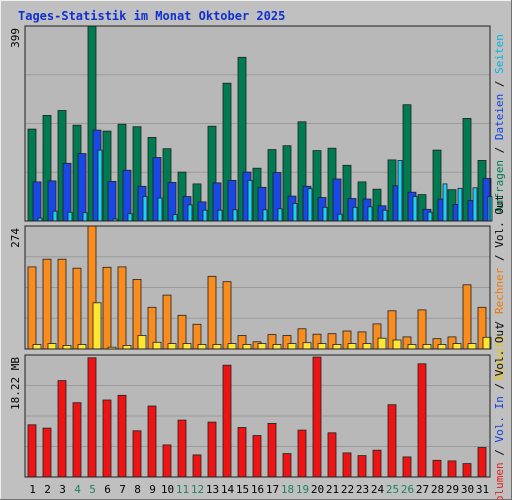 This screenshot has height=500, width=512. I want to click on x-tick-label-day-26: 26, so click(407, 489).